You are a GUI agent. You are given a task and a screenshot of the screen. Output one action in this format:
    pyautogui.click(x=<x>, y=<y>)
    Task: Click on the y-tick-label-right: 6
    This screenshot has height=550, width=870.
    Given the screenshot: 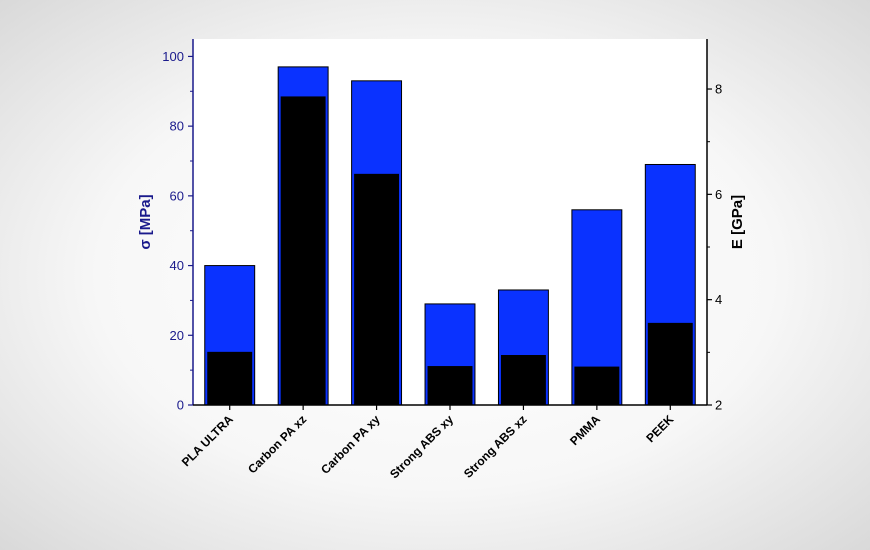 What is the action you would take?
    pyautogui.click(x=718, y=194)
    